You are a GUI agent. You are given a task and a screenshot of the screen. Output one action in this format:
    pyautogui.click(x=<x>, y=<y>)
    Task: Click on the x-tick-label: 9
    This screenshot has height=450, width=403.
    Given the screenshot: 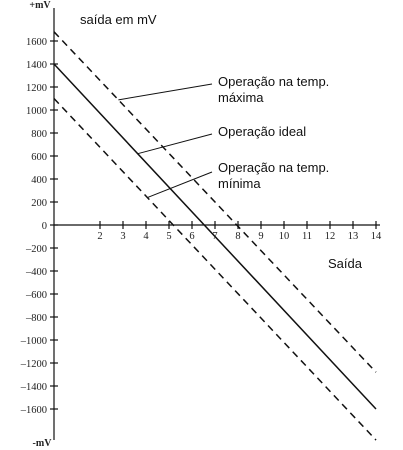 What is the action you would take?
    pyautogui.click(x=260, y=236)
    